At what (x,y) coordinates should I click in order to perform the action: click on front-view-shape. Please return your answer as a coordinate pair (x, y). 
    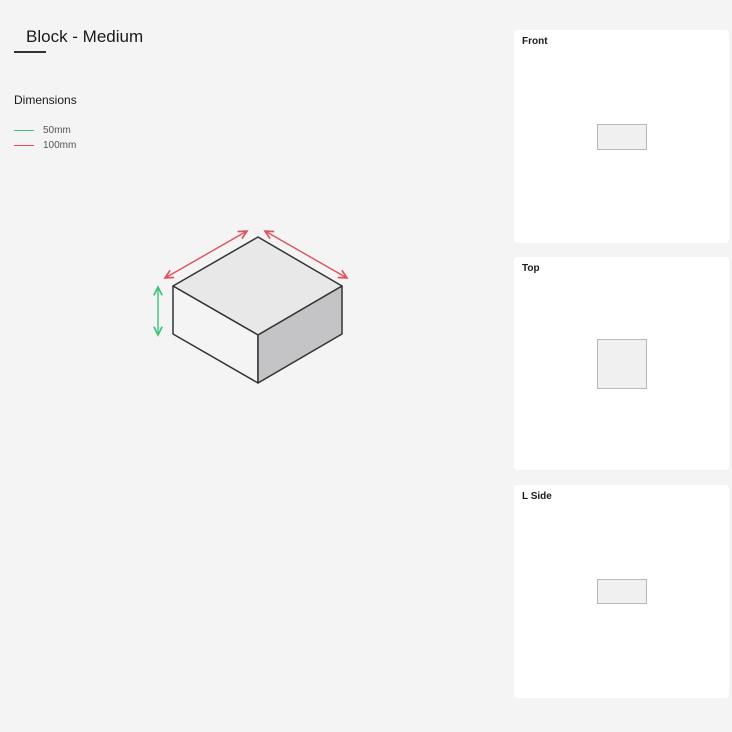
    Looking at the image, I should click on (622, 137).